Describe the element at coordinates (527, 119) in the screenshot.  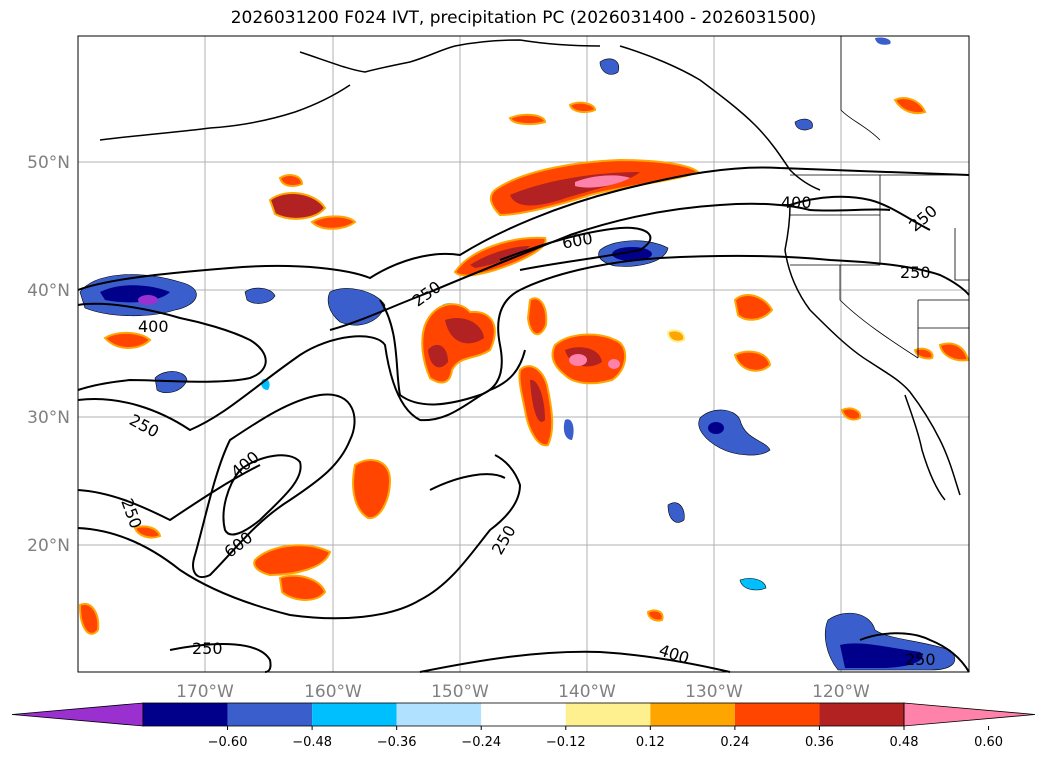
I see `pos-blob-small-a` at that location.